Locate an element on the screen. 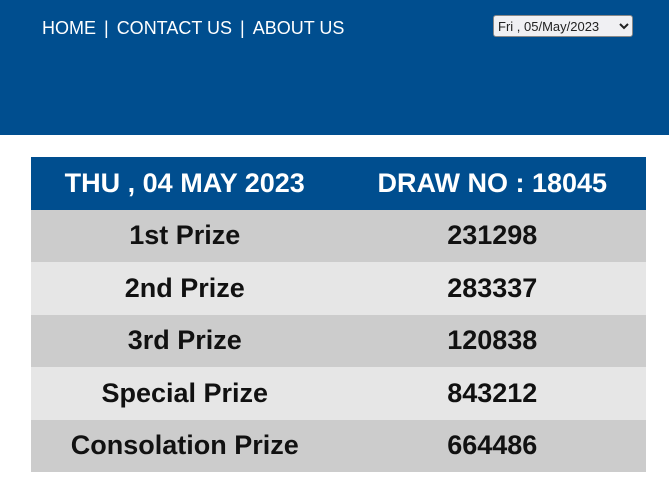 This screenshot has height=477, width=669. draw-date: THU , 04 MAY 2023 is located at coordinates (184, 182).